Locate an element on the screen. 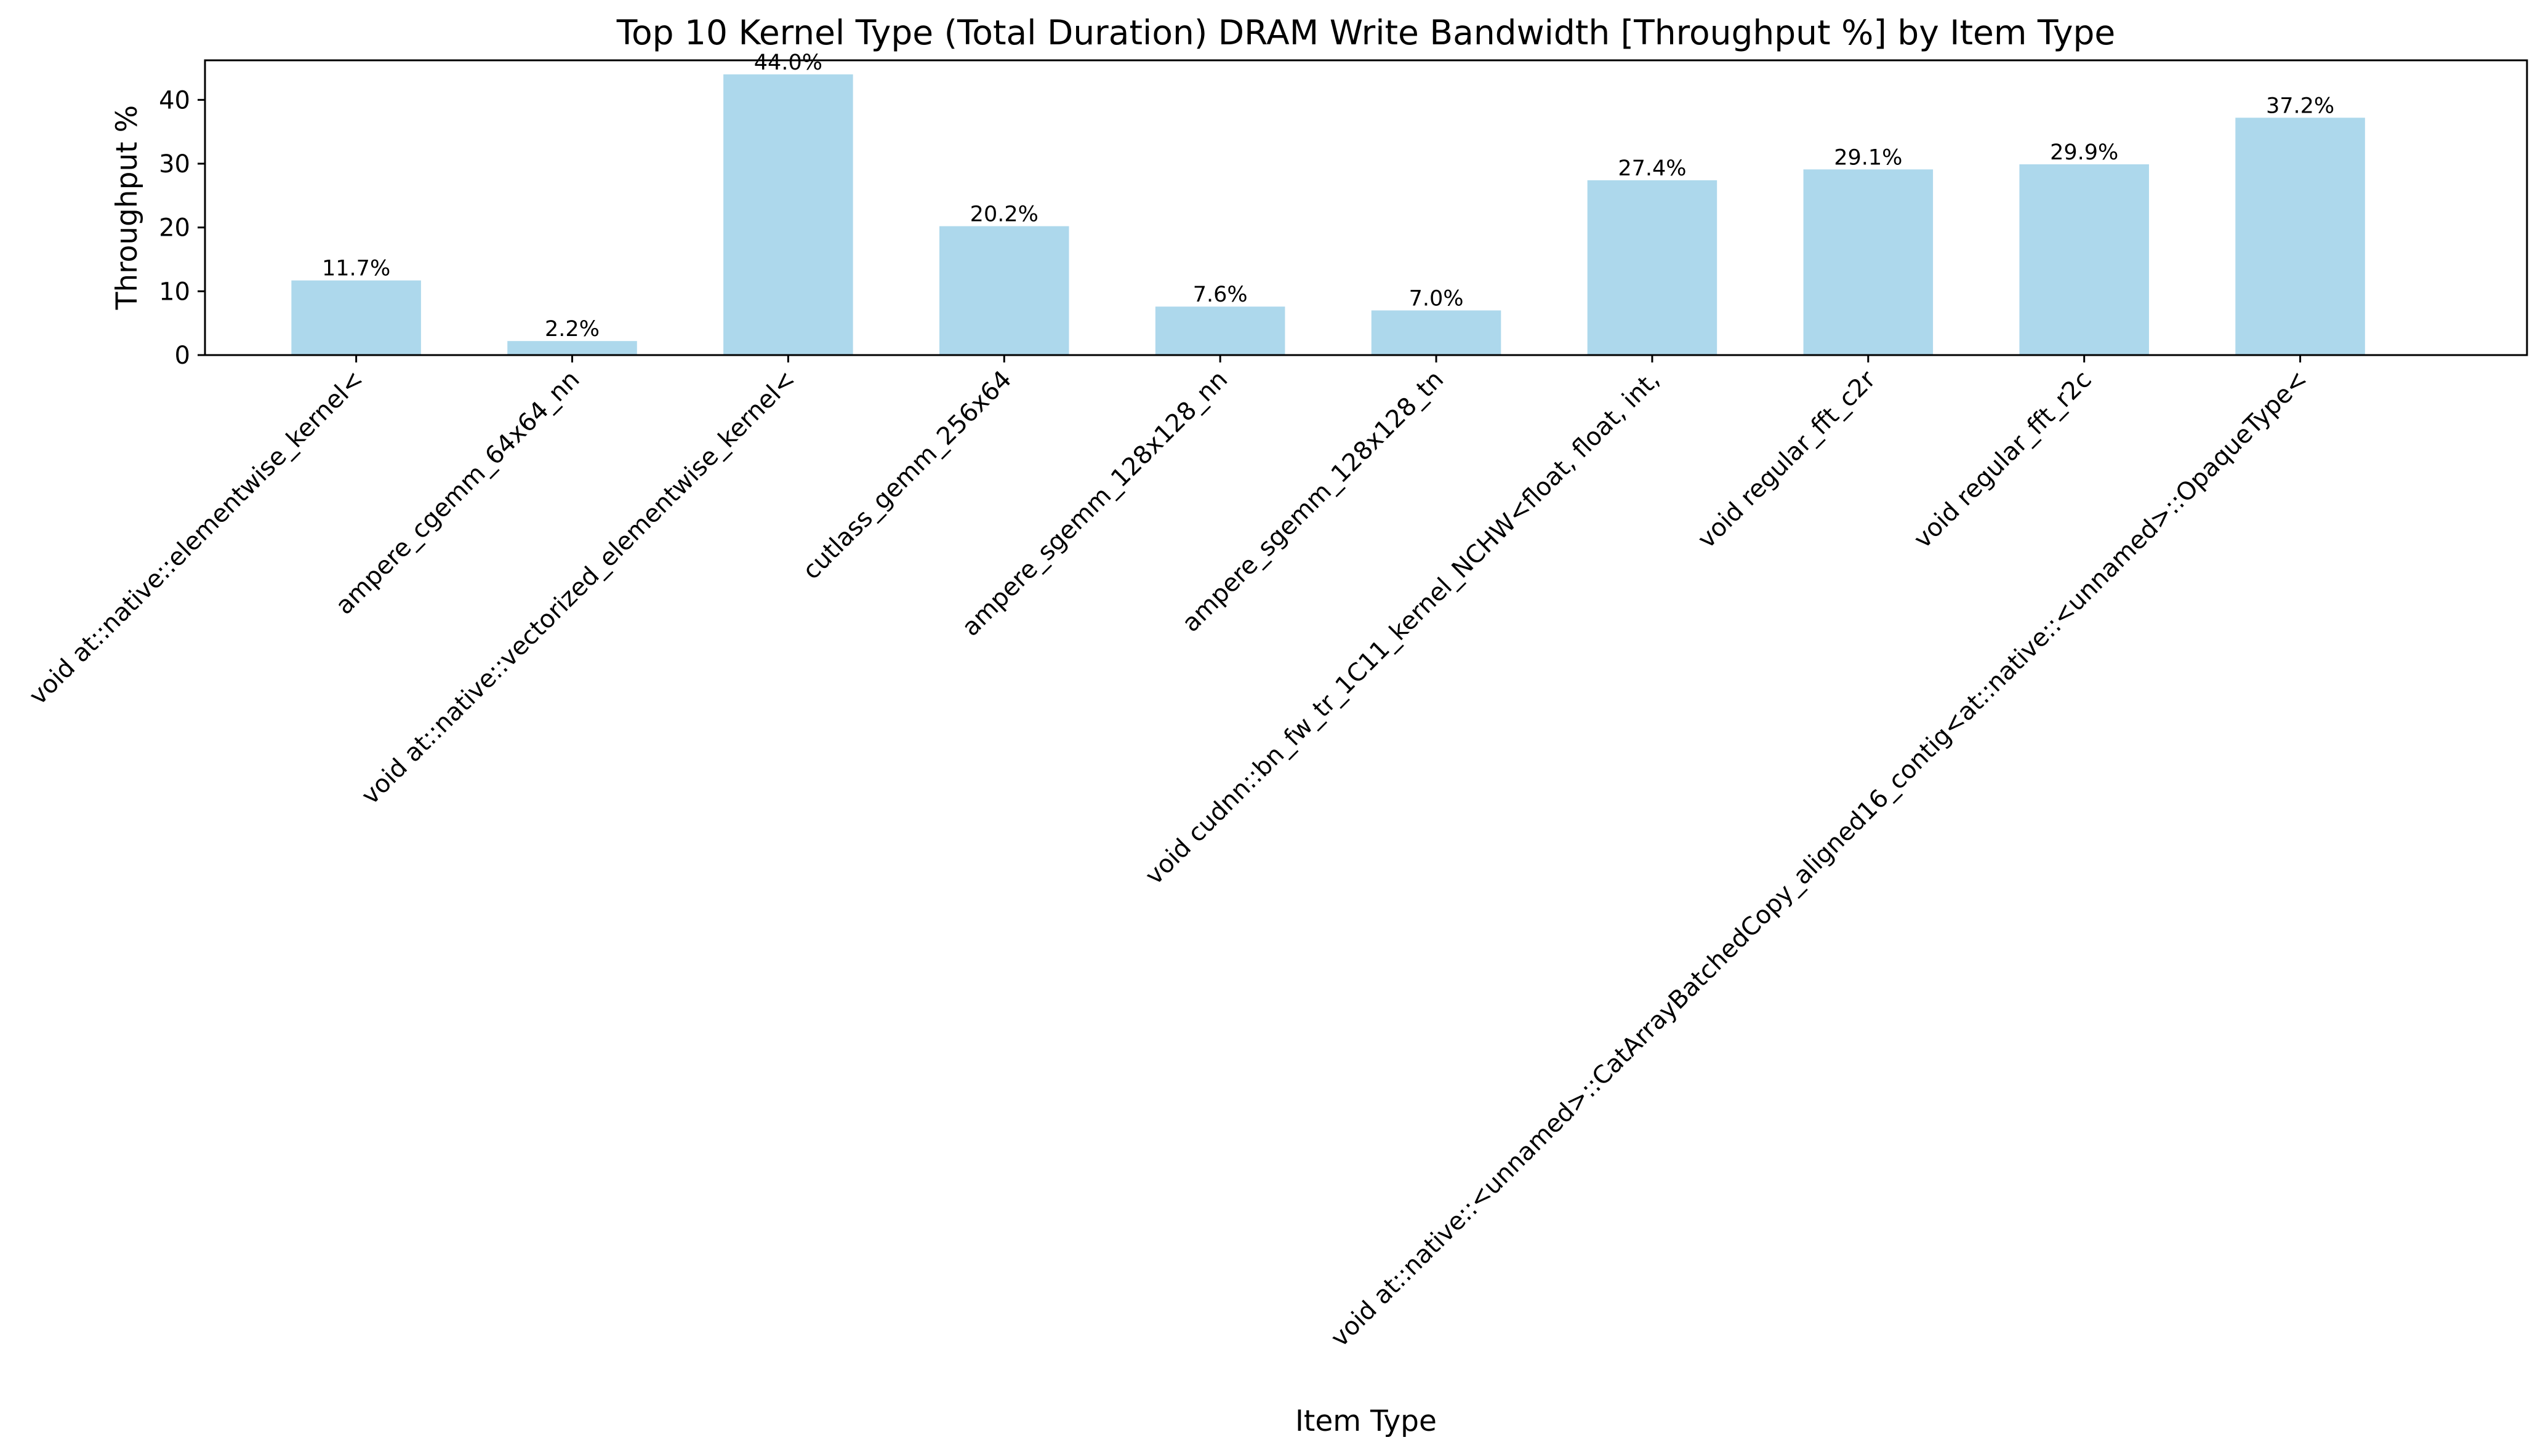 The image size is (2543, 1456). x-tick-label-7: void regular_fft_c2r is located at coordinates (1787, 459).